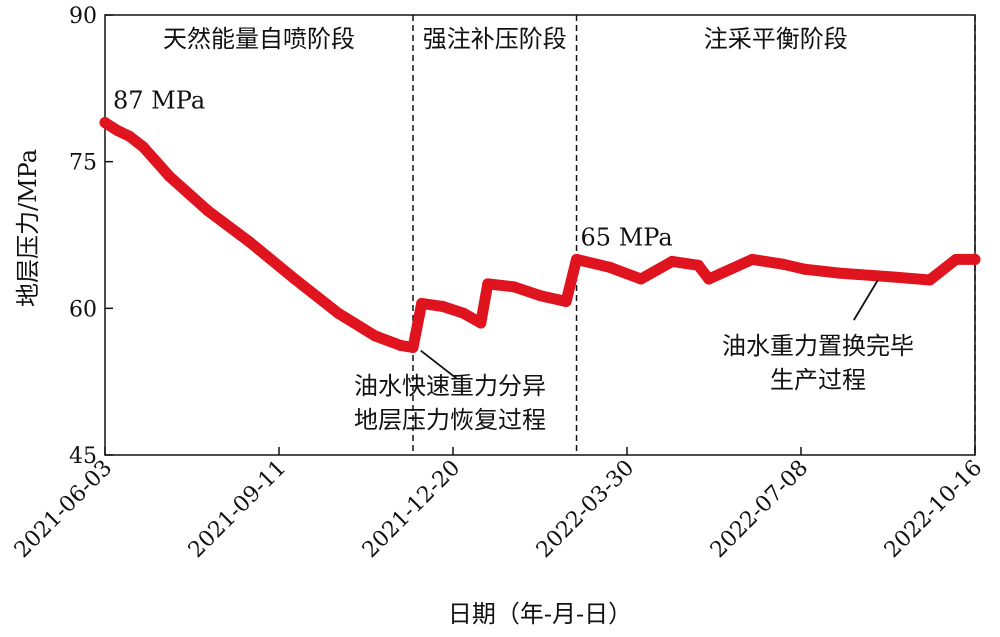 Image resolution: width=1000 pixels, height=637 pixels. Describe the element at coordinates (627, 237) in the screenshot. I see `balance-pressure-label: 65 MPa` at that location.